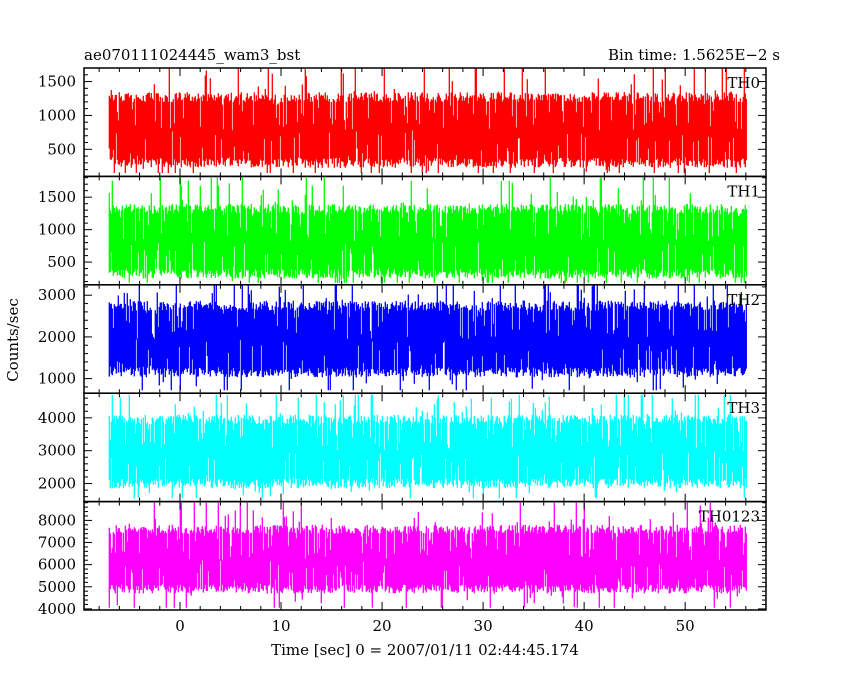  I want to click on series-th3, so click(427, 446).